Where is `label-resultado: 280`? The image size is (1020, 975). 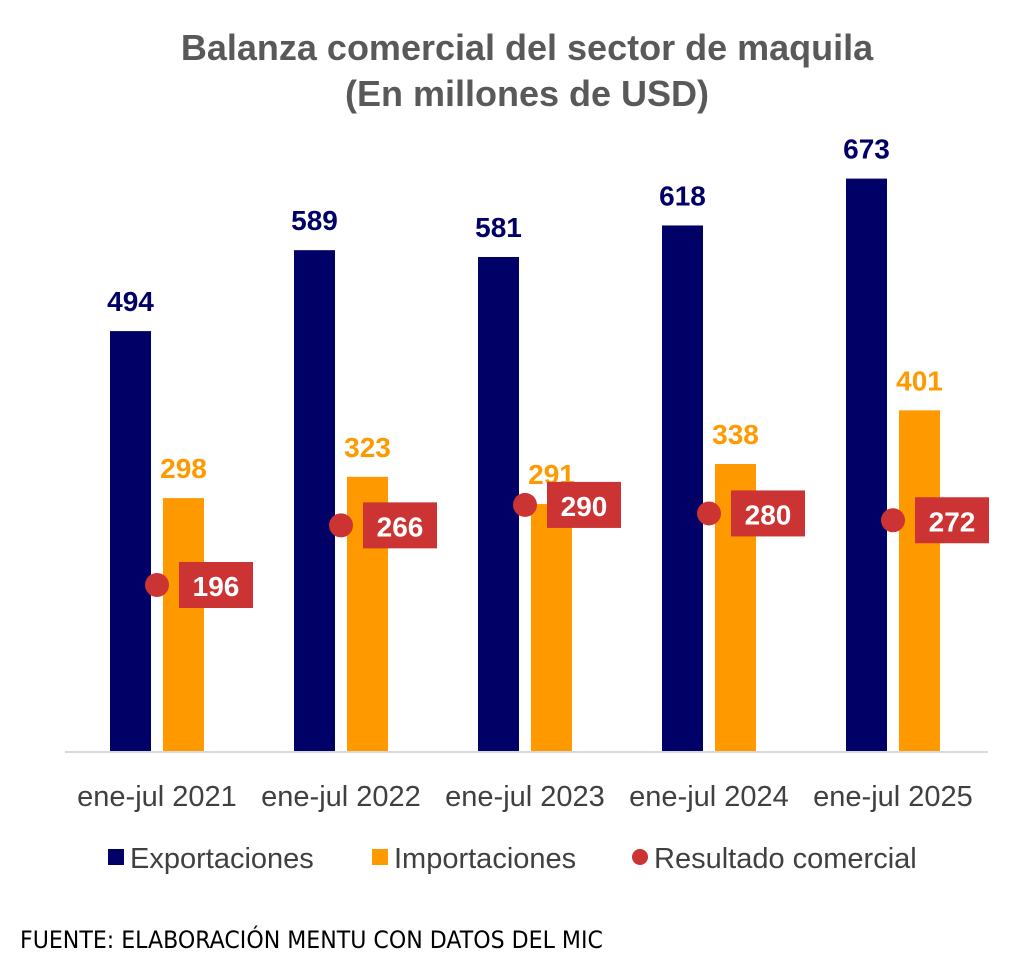 label-resultado: 280 is located at coordinates (768, 514).